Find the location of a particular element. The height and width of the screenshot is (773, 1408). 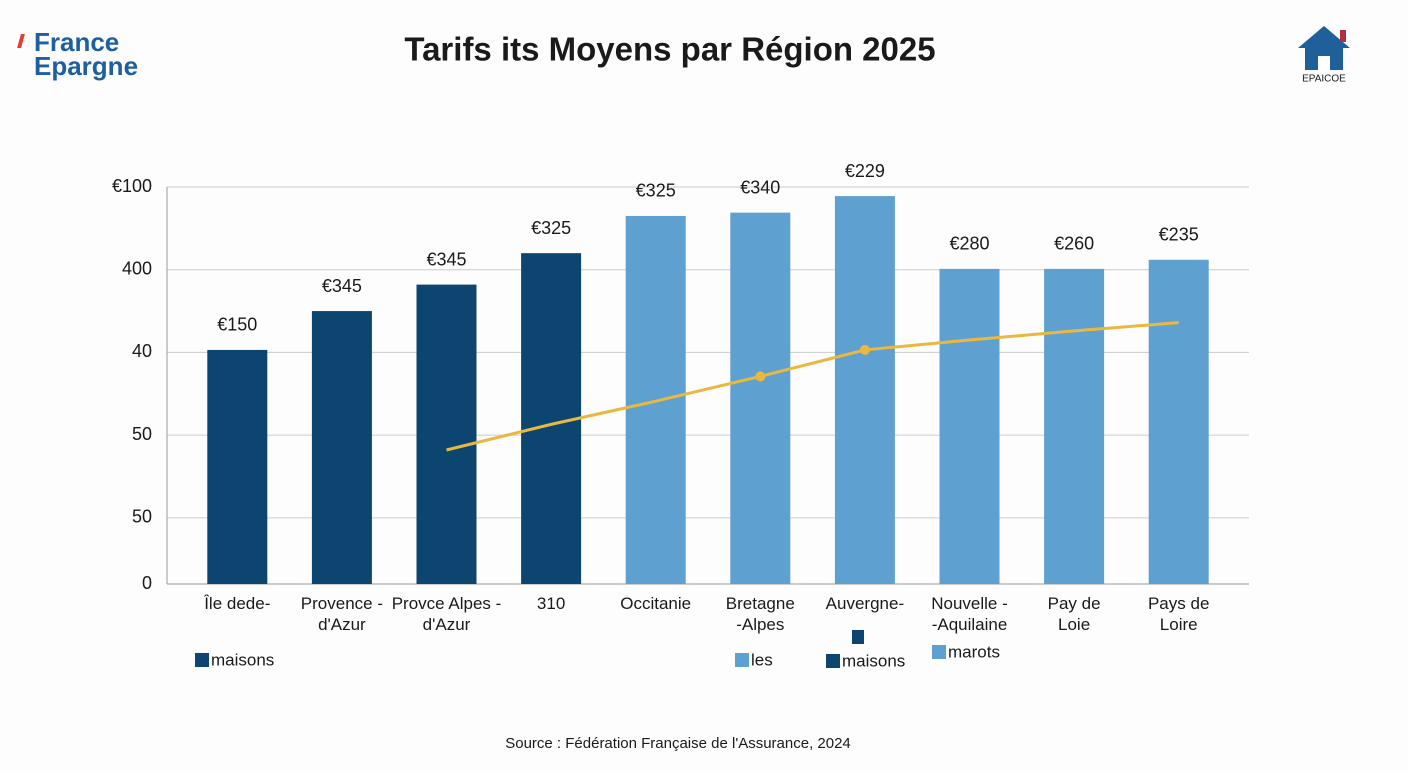

x-tick-label: Occitanie is located at coordinates (655, 603).